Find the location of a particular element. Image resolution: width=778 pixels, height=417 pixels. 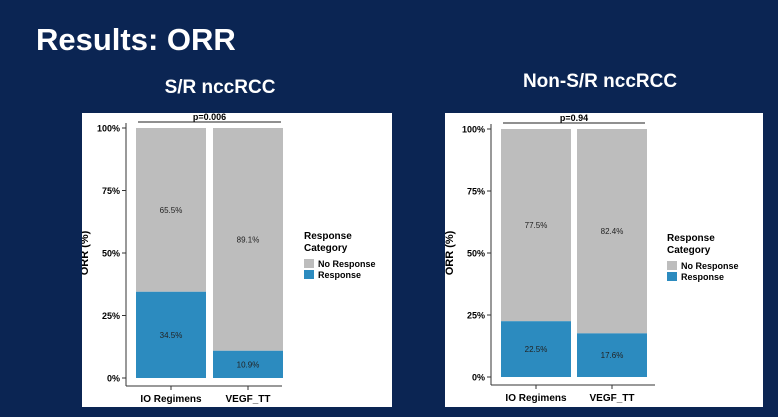

data-label-response: 22.5% is located at coordinates (536, 349).